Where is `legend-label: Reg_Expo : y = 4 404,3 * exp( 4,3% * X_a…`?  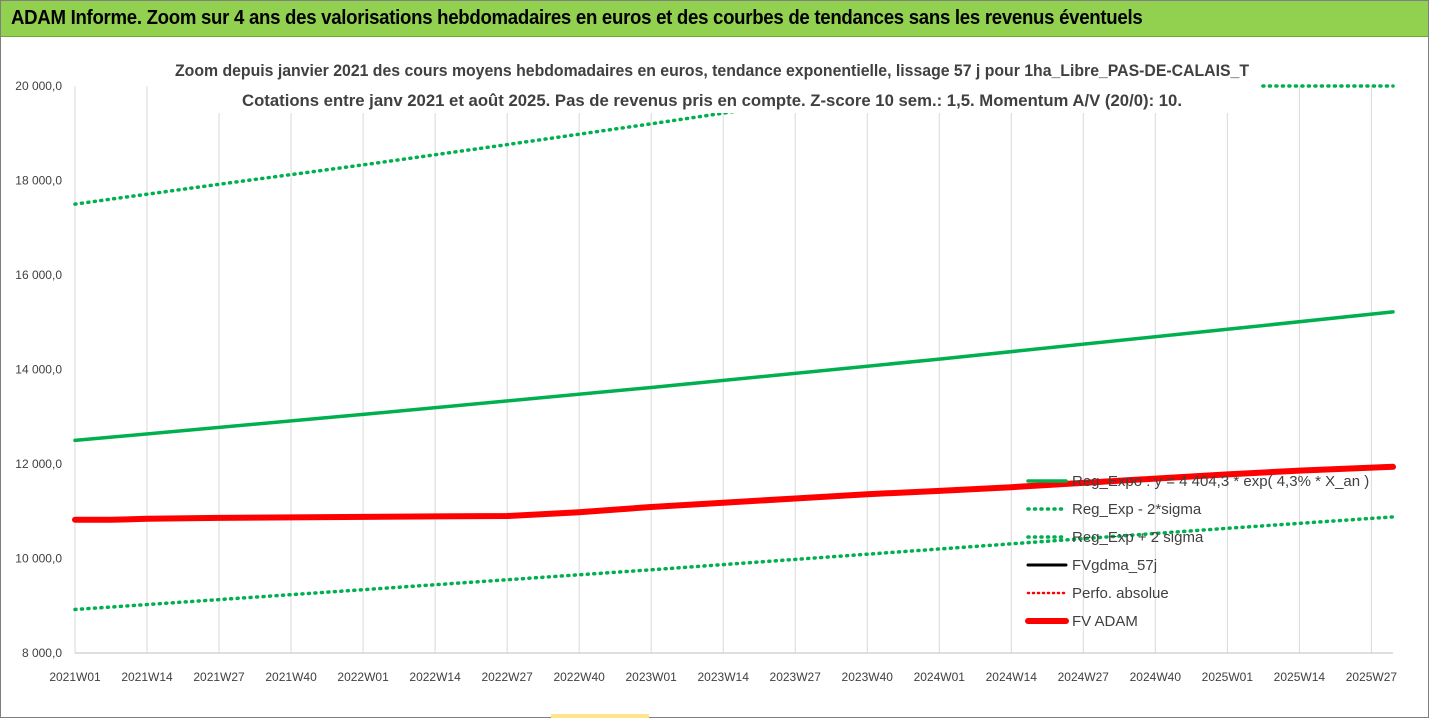 legend-label: Reg_Expo : y = 4 404,3 * exp( 4,3% * X_a… is located at coordinates (1220, 481).